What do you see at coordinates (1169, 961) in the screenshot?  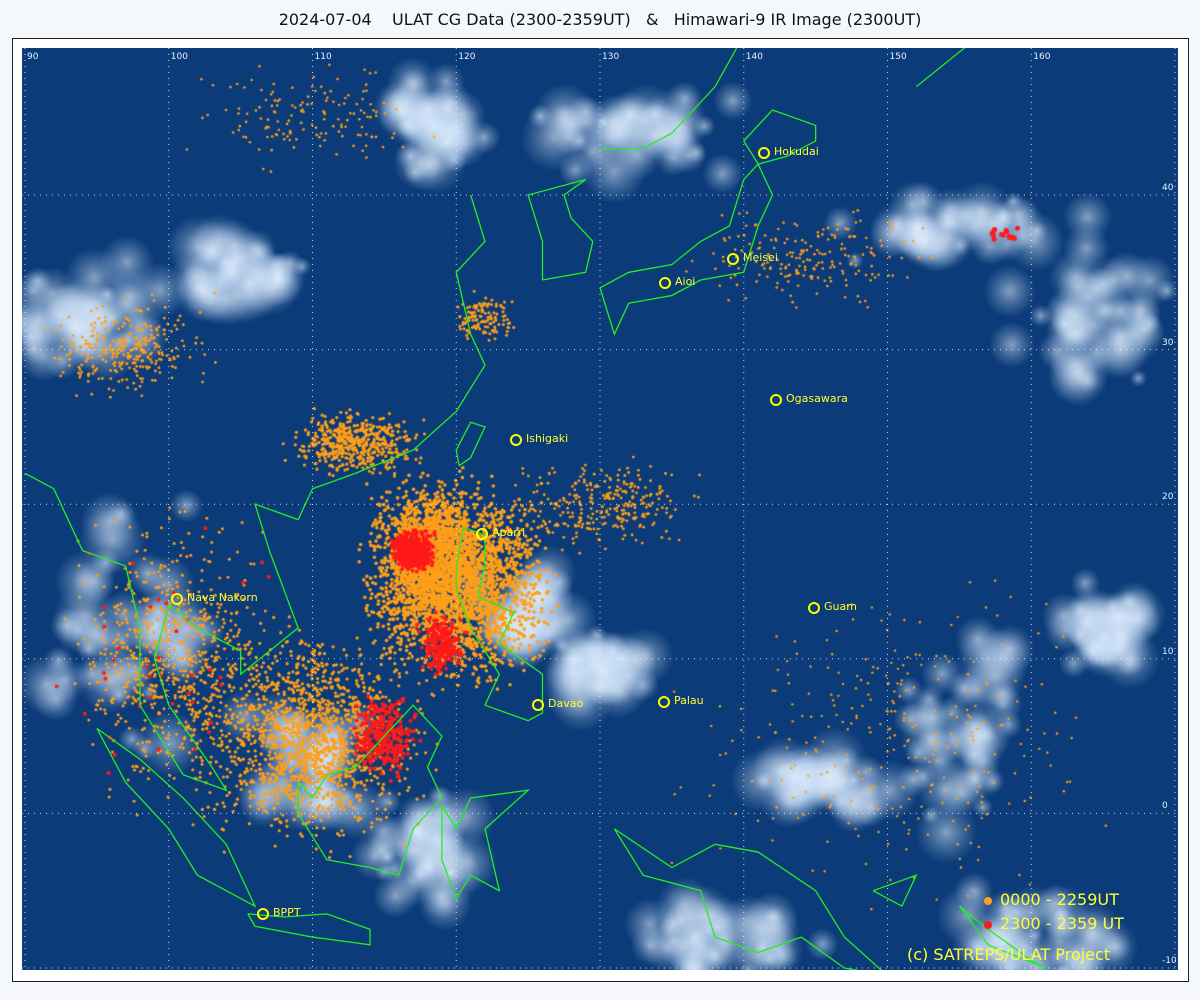 I see `latitude-tick-label: -10` at bounding box center [1169, 961].